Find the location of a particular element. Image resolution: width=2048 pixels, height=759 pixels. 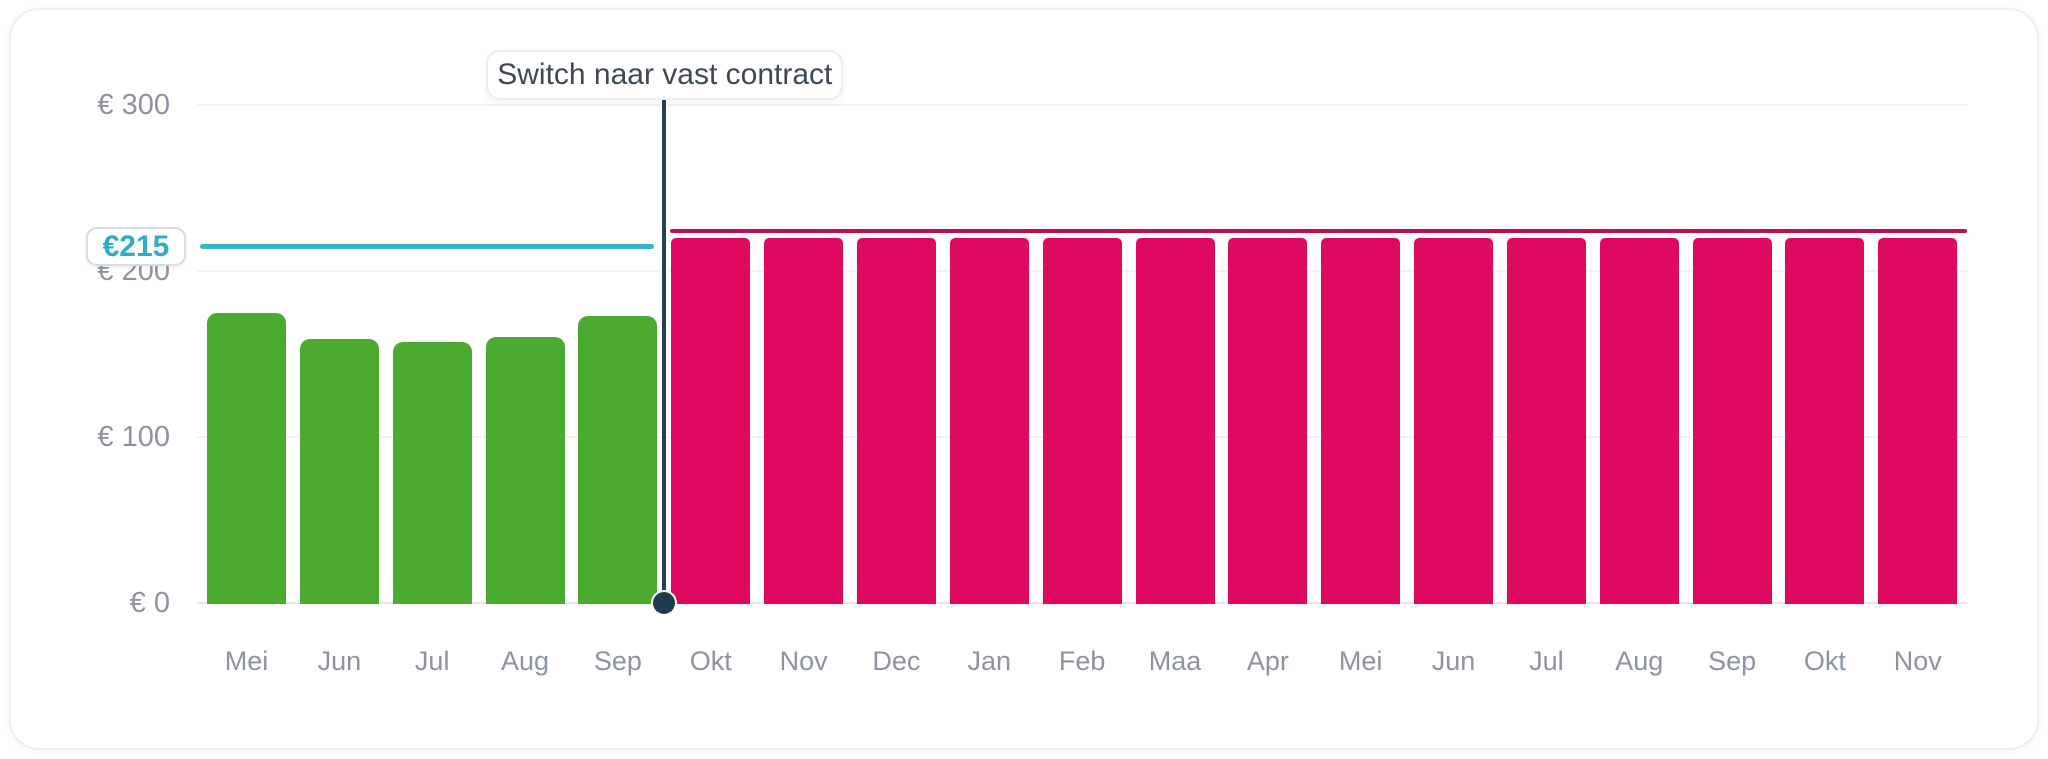

bar-sep-green is located at coordinates (618, 459).